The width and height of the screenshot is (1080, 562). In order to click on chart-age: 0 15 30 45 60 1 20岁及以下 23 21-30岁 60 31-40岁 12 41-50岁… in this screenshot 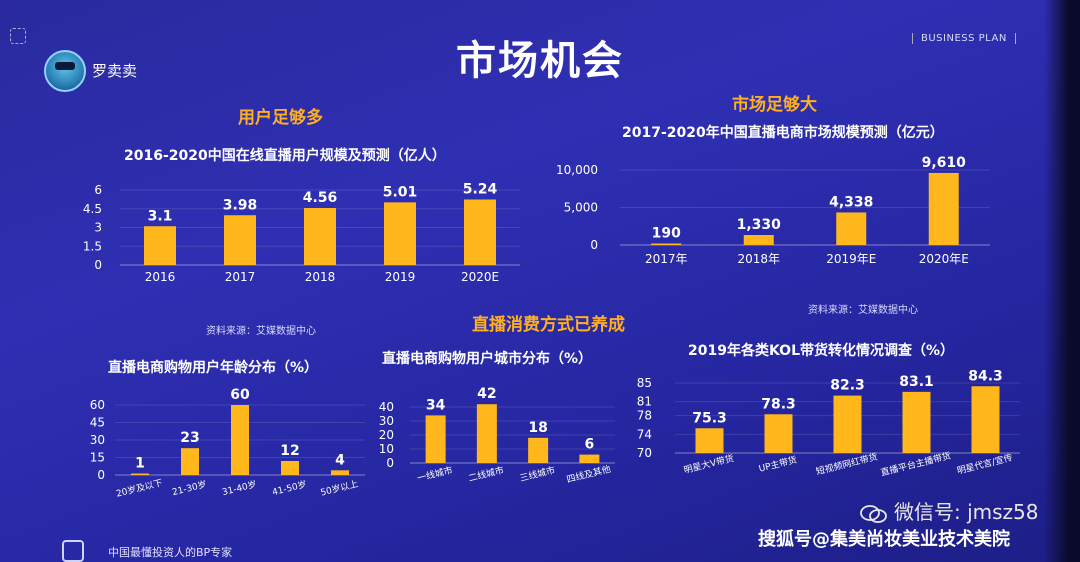, I will do `click(227, 443)`.